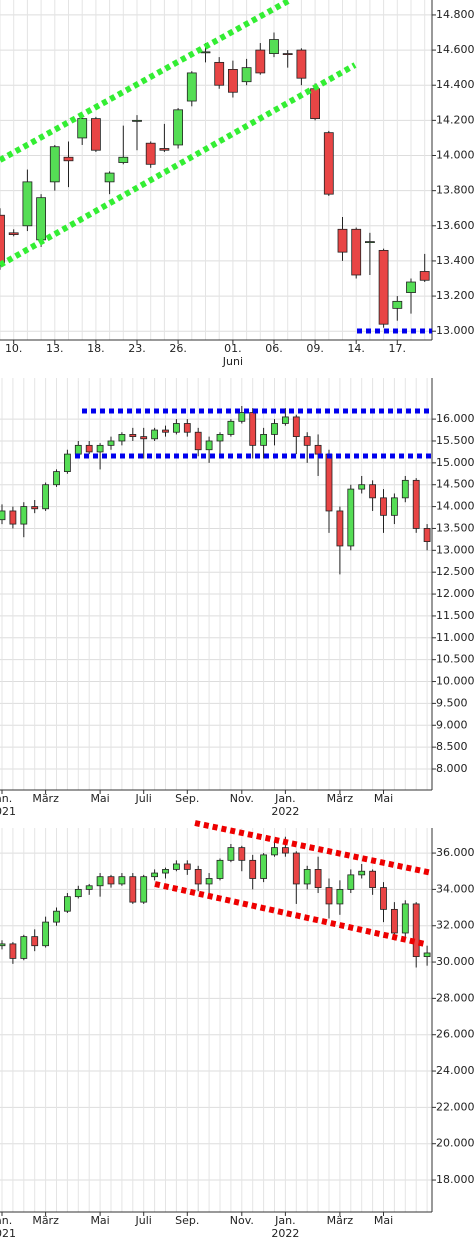 Image resolution: width=475 pixels, height=1250 pixels. What do you see at coordinates (455, 1143) in the screenshot?
I see `y-tick-label: 20.000` at bounding box center [455, 1143].